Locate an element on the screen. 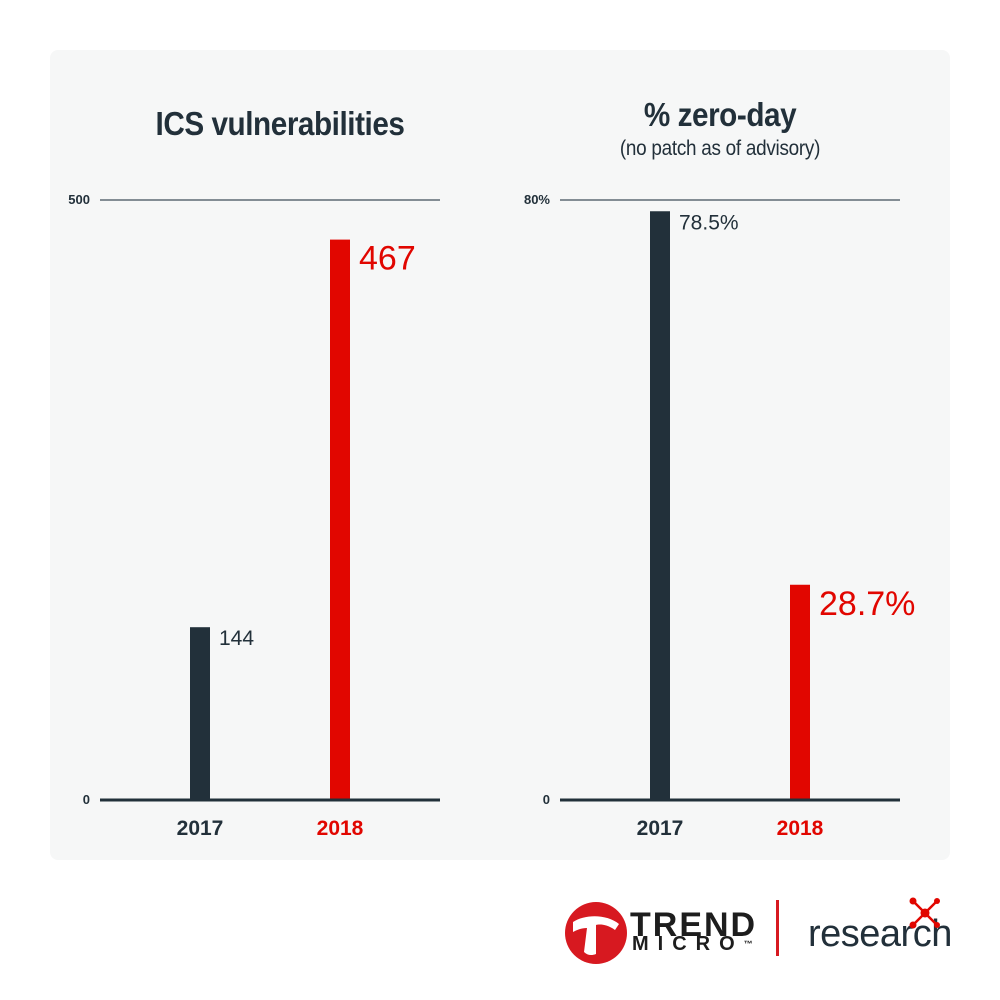 The width and height of the screenshot is (1000, 1000). brand-micro-word: MICRO is located at coordinates (688, 944).